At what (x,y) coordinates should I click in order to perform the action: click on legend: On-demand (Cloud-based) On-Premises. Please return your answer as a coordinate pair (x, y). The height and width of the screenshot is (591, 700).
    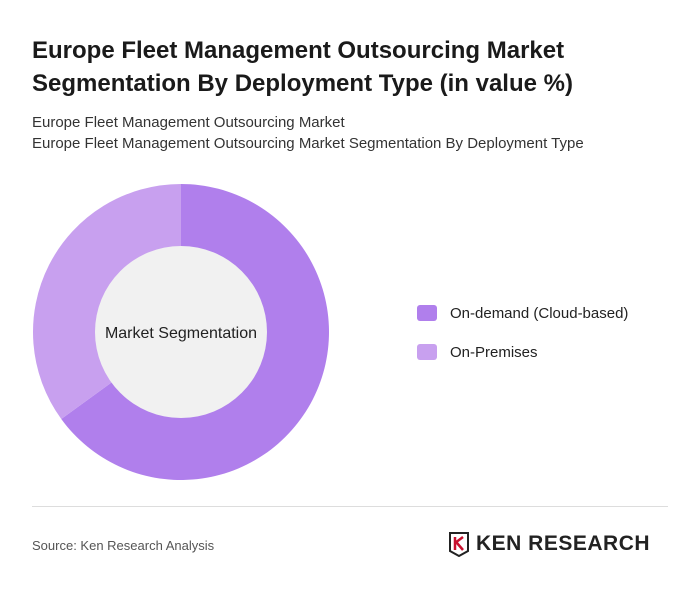
    Looking at the image, I should click on (522, 342).